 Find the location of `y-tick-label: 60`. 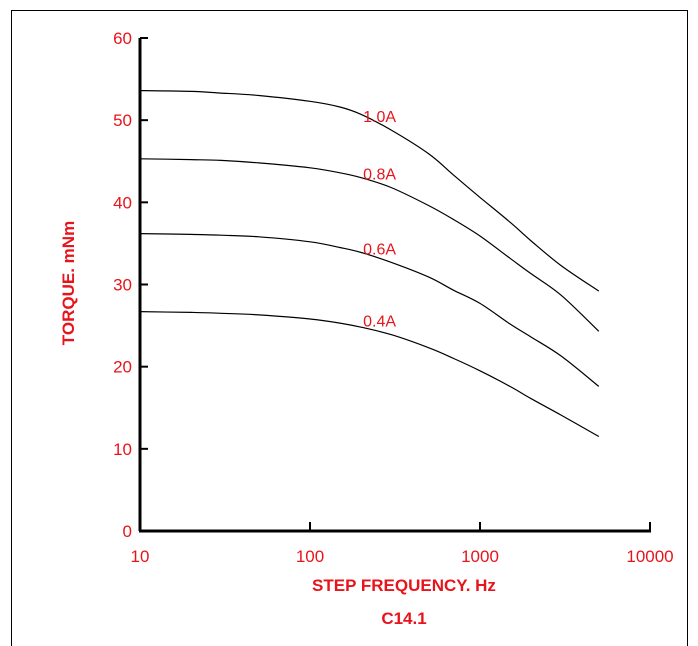

y-tick-label: 60 is located at coordinates (122, 38).